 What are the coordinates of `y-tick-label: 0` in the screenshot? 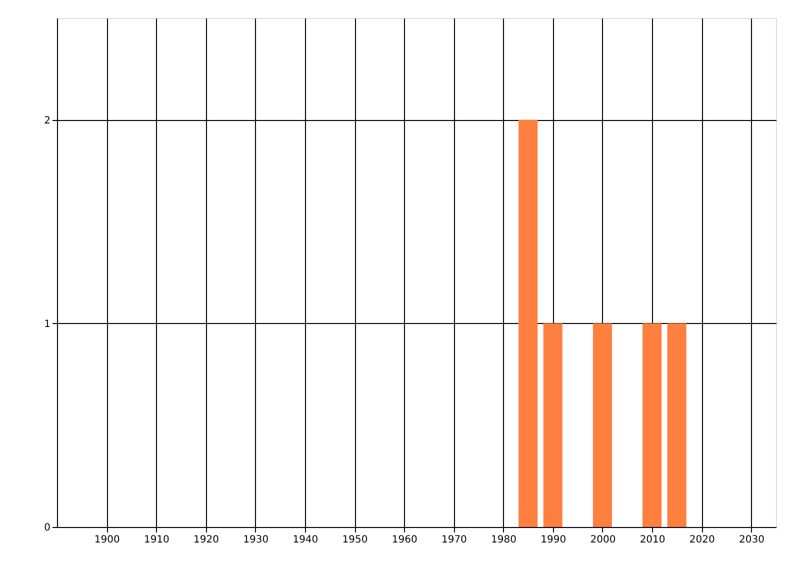 It's located at (47, 528).